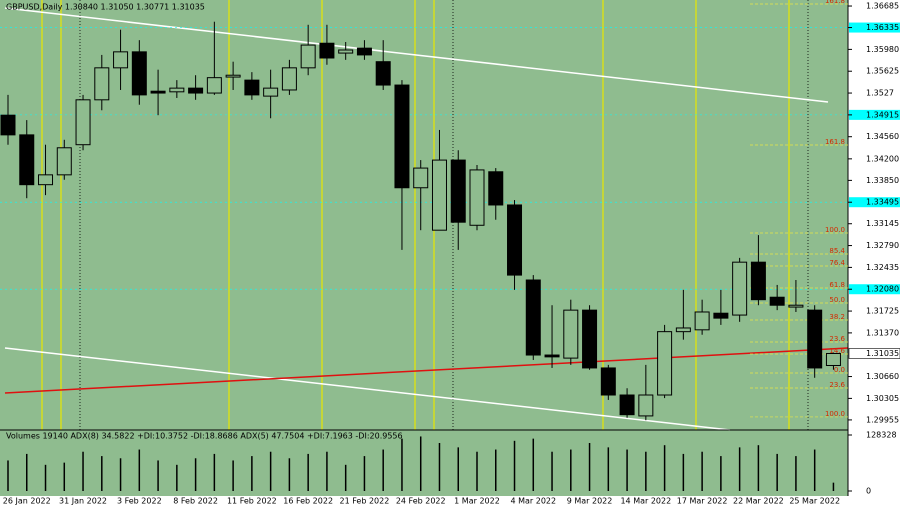 This screenshot has height=506, width=900. I want to click on x-tick-label: 25 Mar 2022, so click(814, 501).